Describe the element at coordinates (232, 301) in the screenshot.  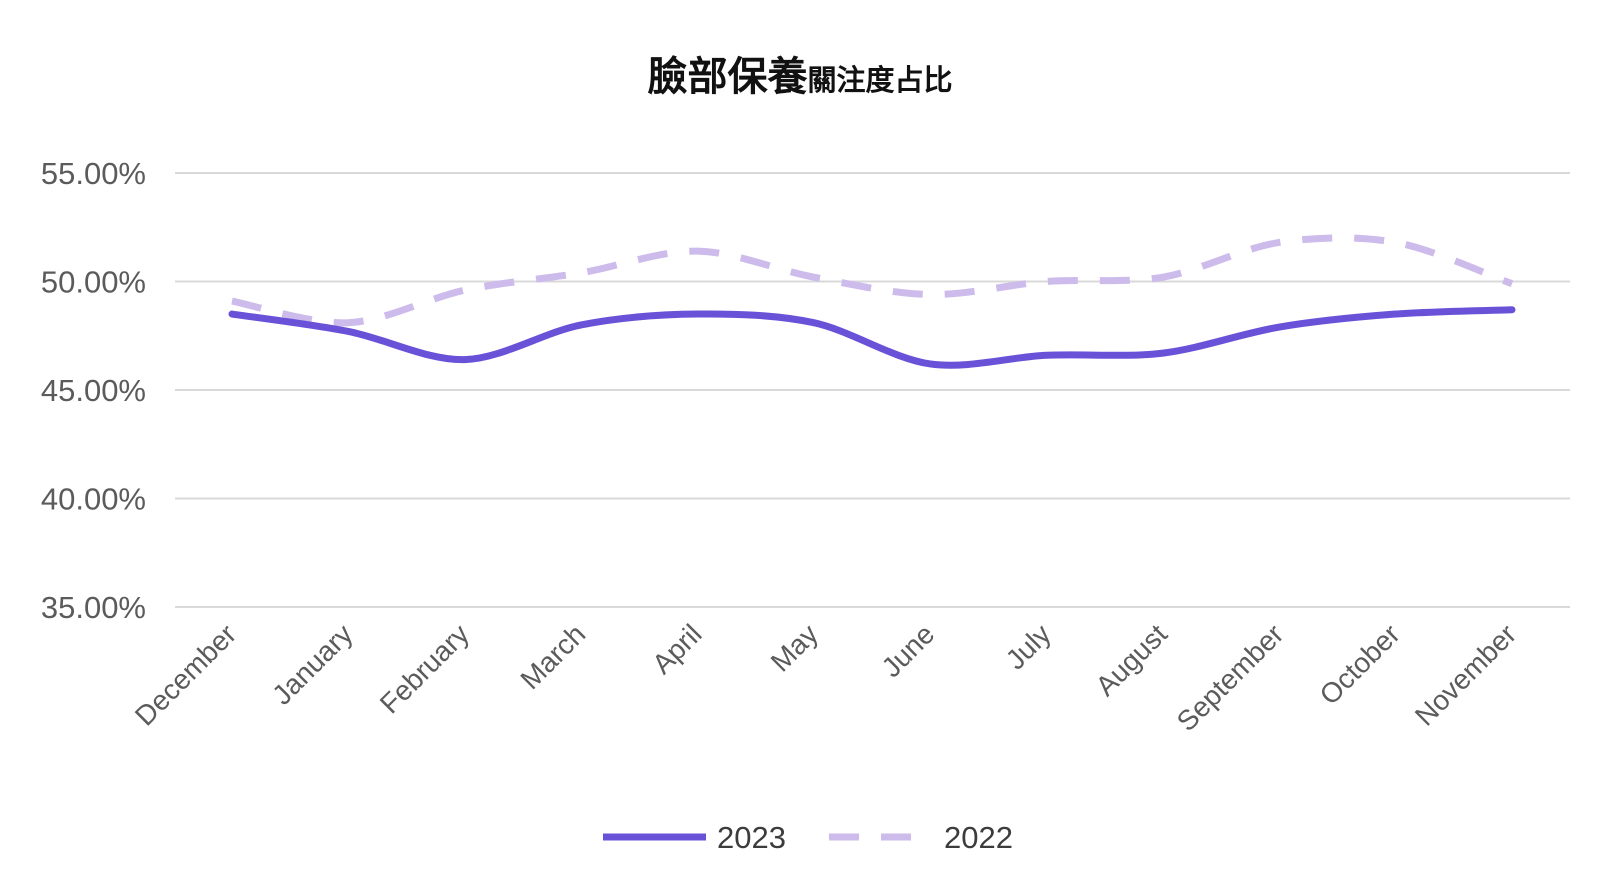
I see `data-point-2022-December` at that location.